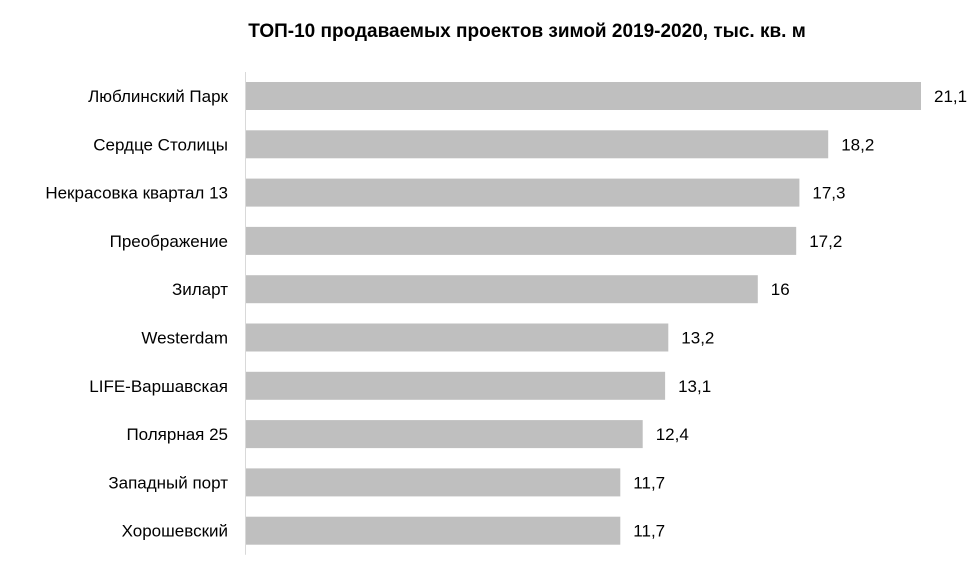 The image size is (979, 582). I want to click on value-label-3: 17,3, so click(828, 193).